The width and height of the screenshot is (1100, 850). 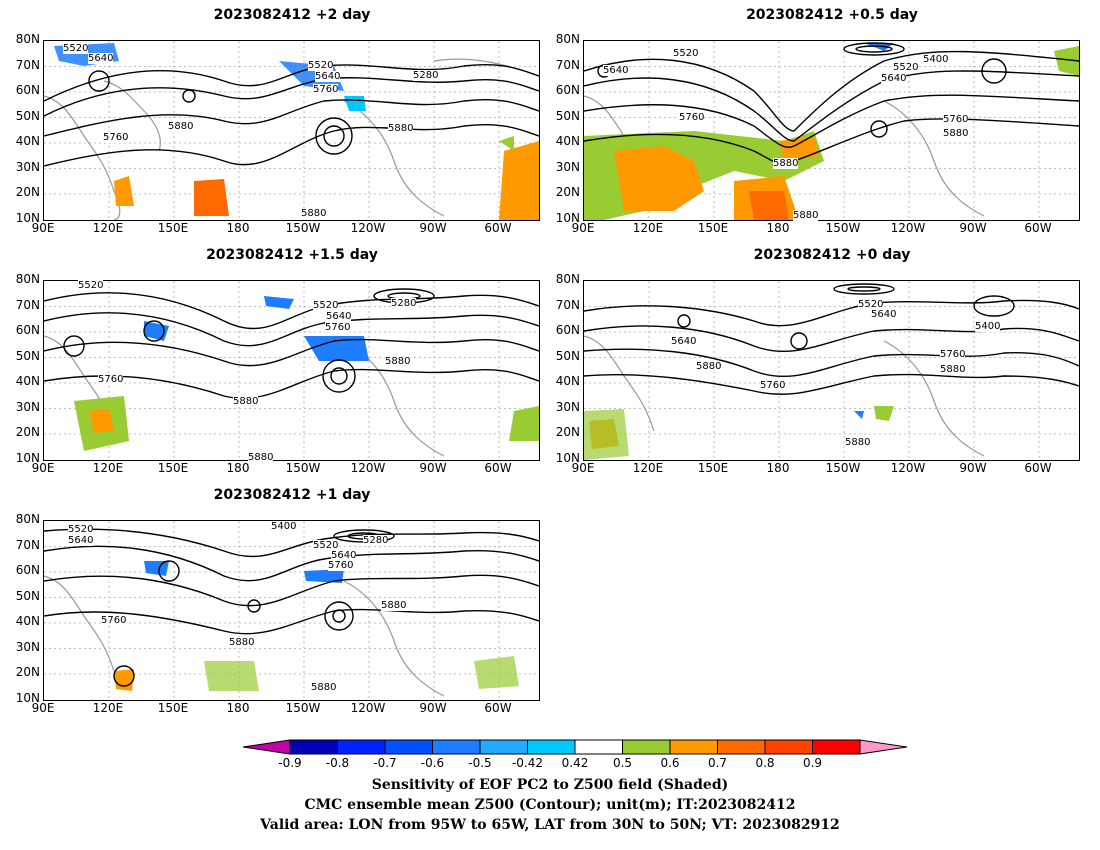 I want to click on lat-tick-label: 30N, so click(x=27, y=646).